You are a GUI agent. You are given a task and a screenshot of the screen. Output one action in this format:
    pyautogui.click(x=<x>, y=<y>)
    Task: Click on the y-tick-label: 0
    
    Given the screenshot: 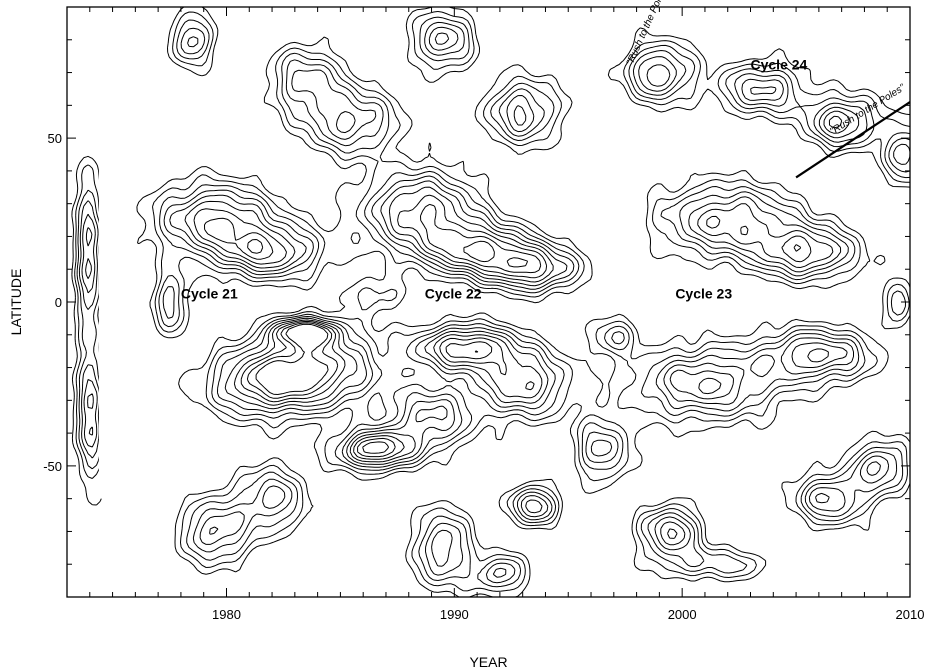 What is the action you would take?
    pyautogui.click(x=58, y=302)
    